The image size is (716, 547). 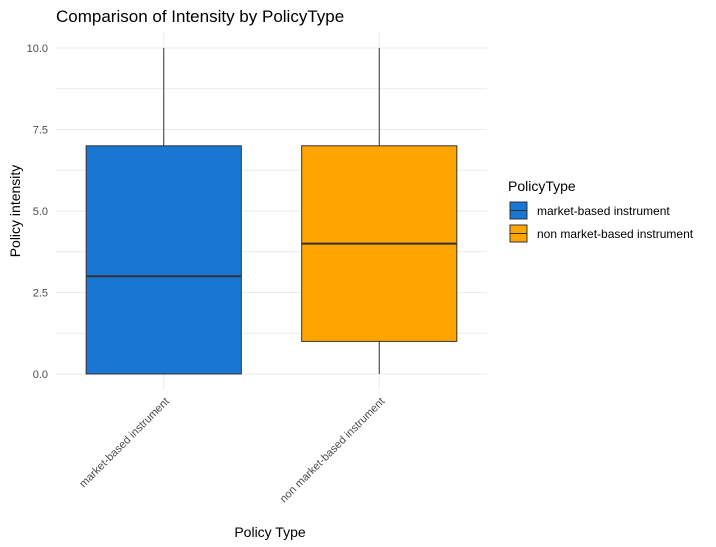 I want to click on legend-item-2: non market-based instrument, so click(x=601, y=233).